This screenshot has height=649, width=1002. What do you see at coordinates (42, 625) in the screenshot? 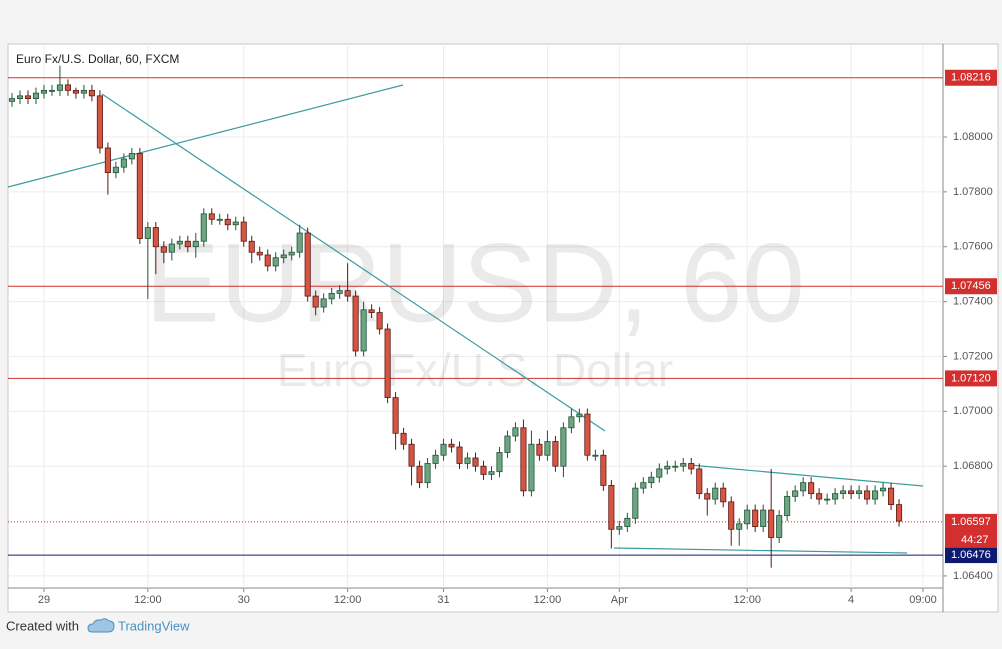
I see `created-with: Created with` at bounding box center [42, 625].